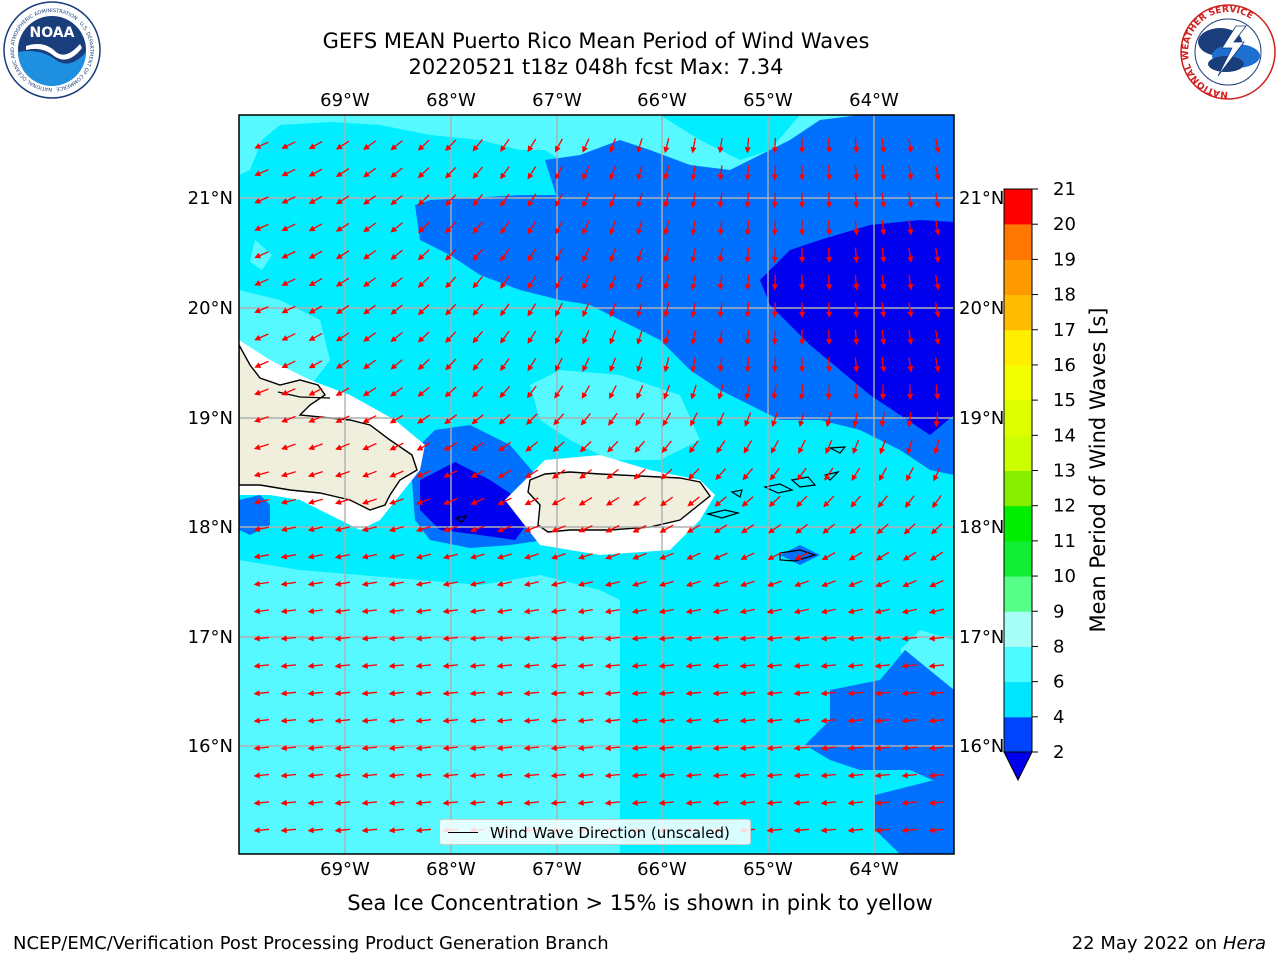 The image size is (1280, 960). I want to click on colorbar-tick-label: 21, so click(1064, 189).